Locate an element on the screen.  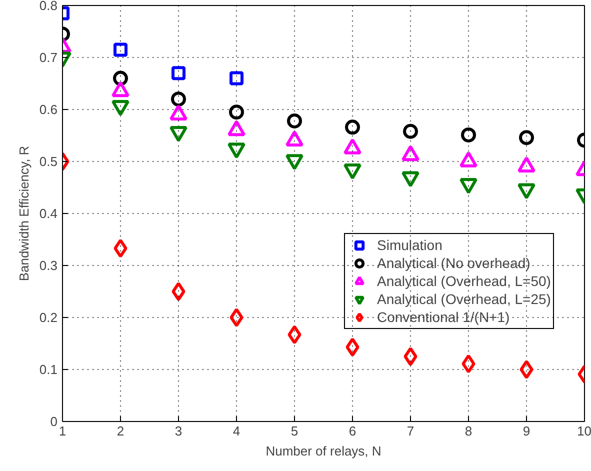
x-tick-label: 5 is located at coordinates (294, 431).